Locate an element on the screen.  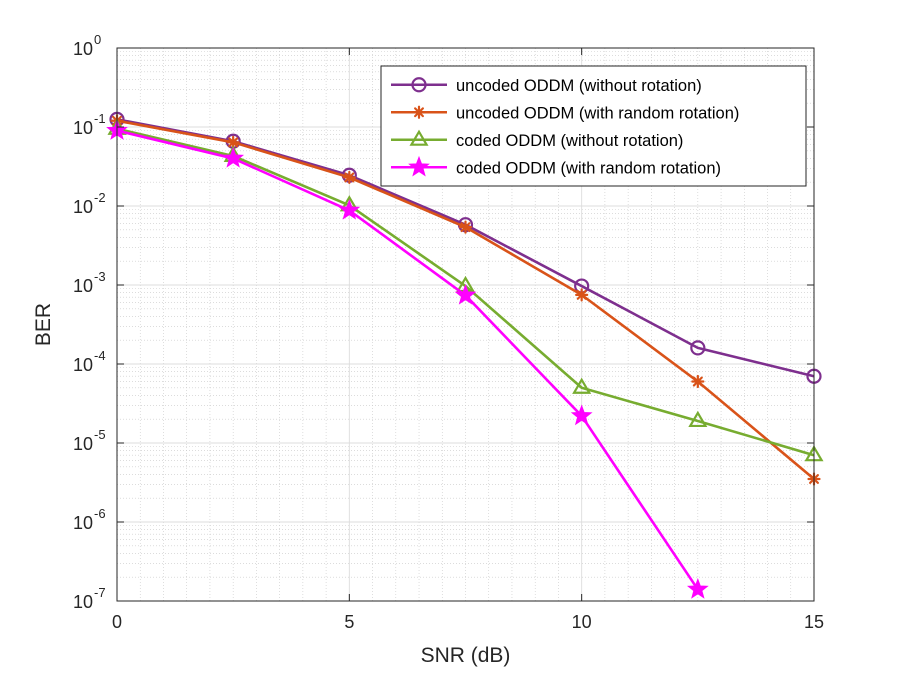
legend-label: uncoded ODDM (with random rotation) is located at coordinates (597, 113).